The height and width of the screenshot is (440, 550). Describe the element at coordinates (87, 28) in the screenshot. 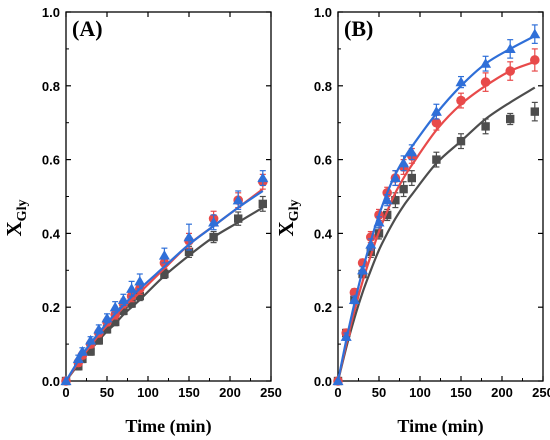

I see `panel-label: (A)` at that location.